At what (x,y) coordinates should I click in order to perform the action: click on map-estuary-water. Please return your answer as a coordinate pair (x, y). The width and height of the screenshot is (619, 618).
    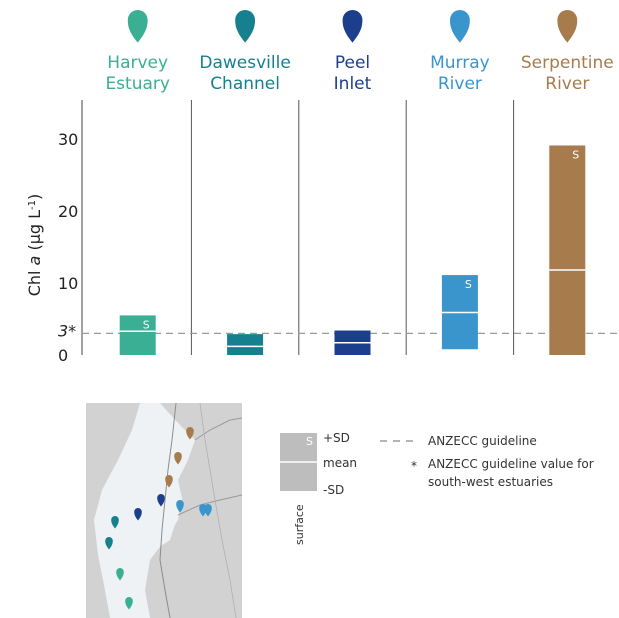
    Looking at the image, I should click on (144, 554).